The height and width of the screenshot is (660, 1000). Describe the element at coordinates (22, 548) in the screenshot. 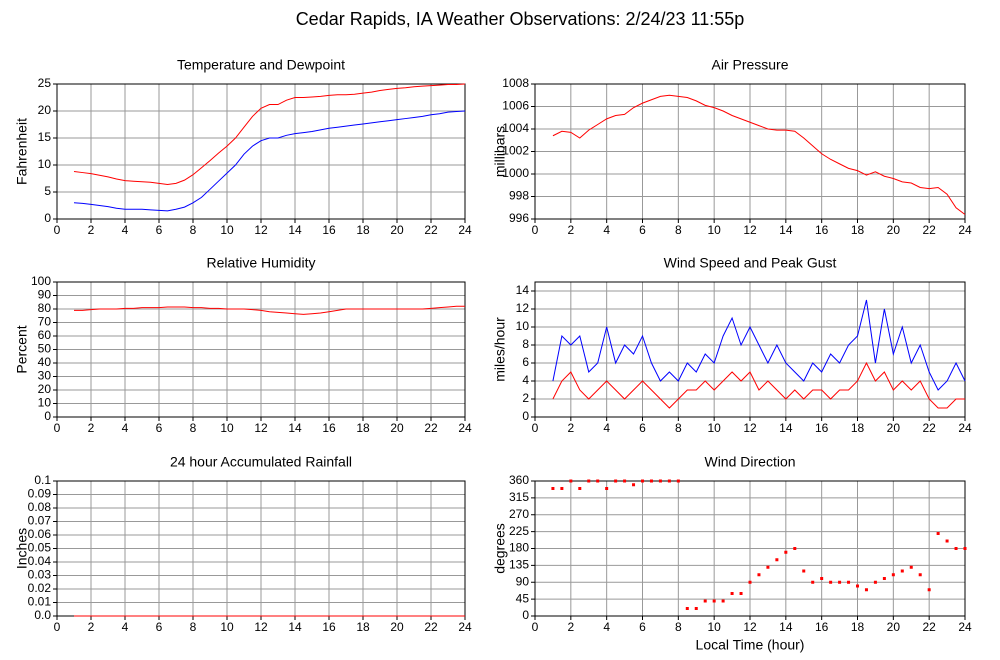

I see `y-axis-label: Inches` at that location.